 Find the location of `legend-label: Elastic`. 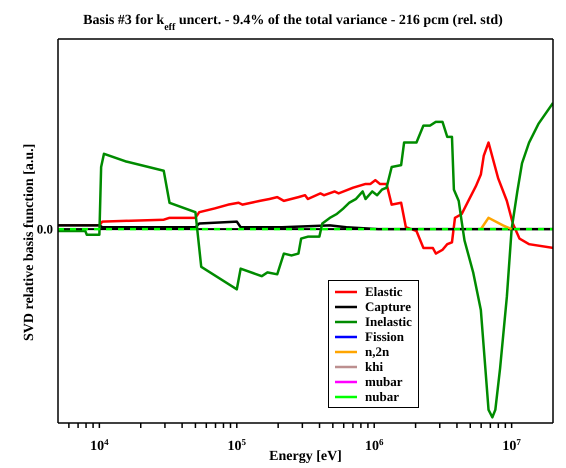

legend-label: Elastic is located at coordinates (384, 292).